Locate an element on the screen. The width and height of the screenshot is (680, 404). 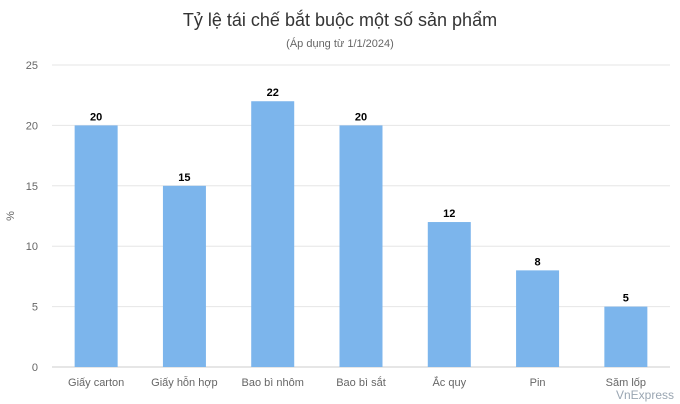
data-label: 15 is located at coordinates (184, 178).